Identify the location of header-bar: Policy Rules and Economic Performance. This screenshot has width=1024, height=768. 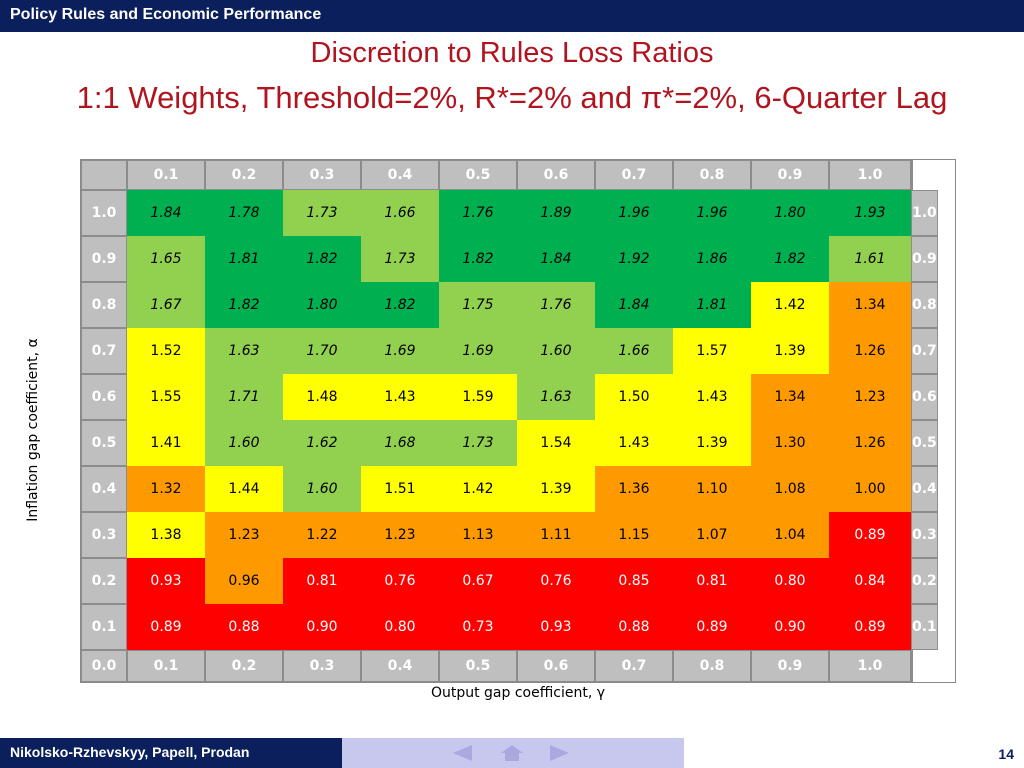
(512, 16).